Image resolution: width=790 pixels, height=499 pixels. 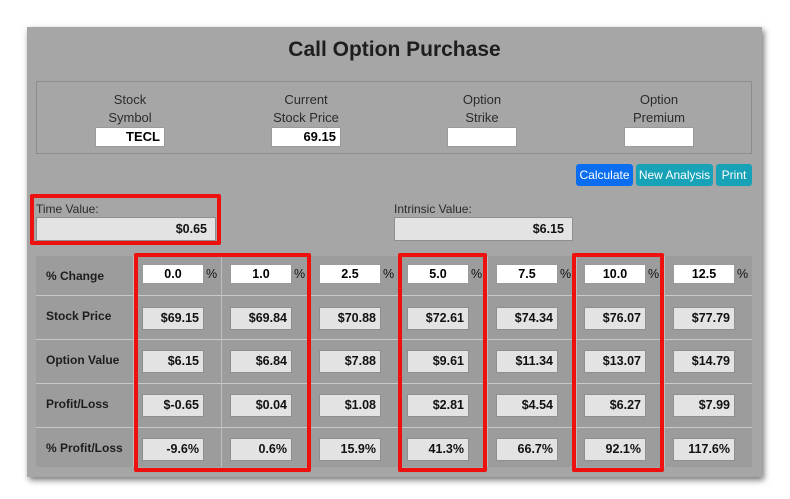 I want to click on pct-change-input: 10.0, so click(x=615, y=274).